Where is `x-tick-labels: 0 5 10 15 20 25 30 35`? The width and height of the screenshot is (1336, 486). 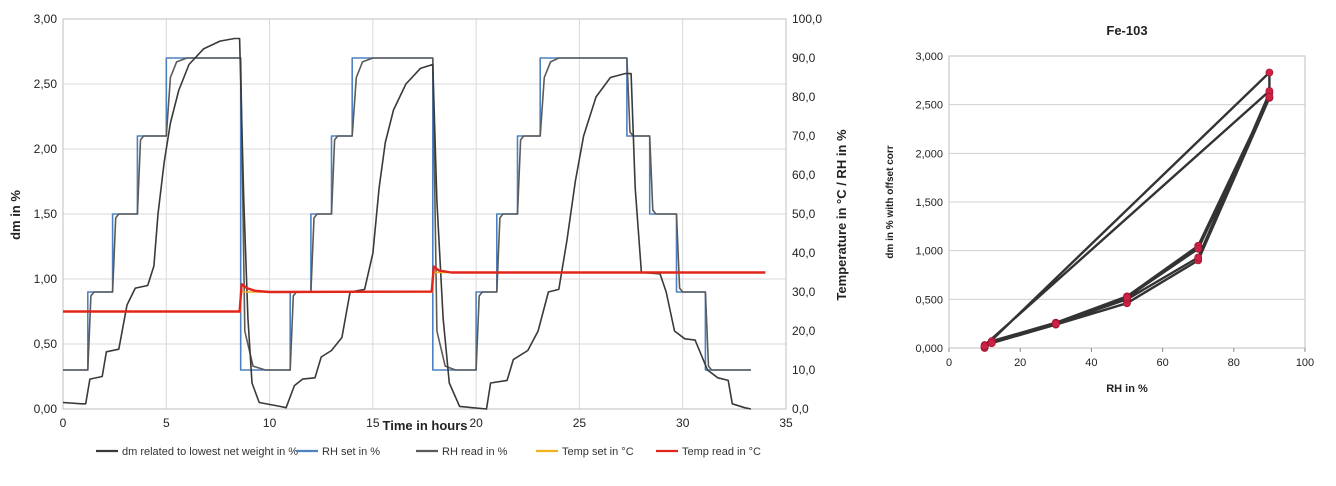
x-tick-labels: 0 5 10 15 20 25 30 35 is located at coordinates (426, 423).